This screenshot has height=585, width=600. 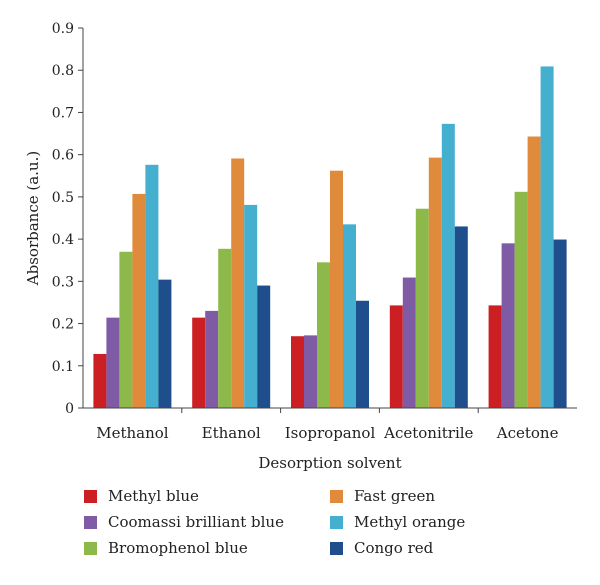 I want to click on legend-label: Congo red, so click(x=394, y=548).